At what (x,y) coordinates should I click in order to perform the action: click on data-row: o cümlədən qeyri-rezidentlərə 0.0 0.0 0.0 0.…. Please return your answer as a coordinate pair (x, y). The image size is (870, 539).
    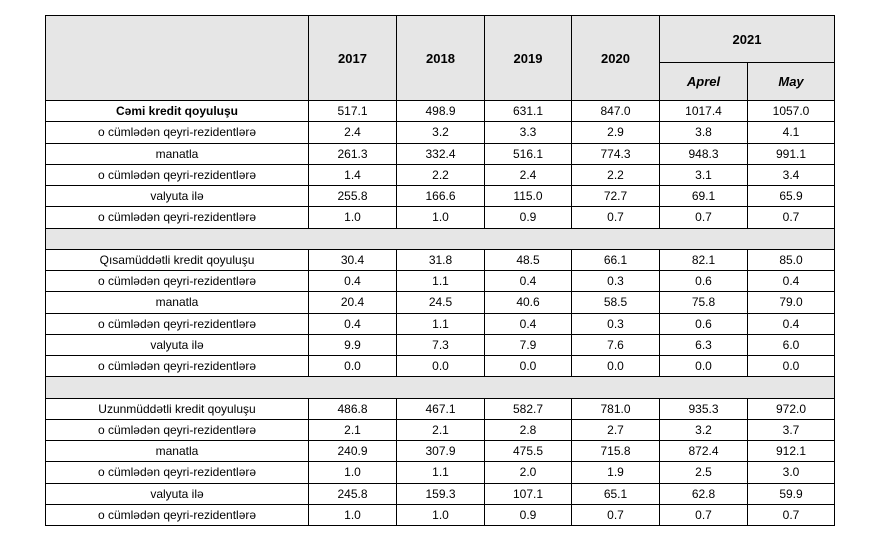
    Looking at the image, I should click on (440, 366).